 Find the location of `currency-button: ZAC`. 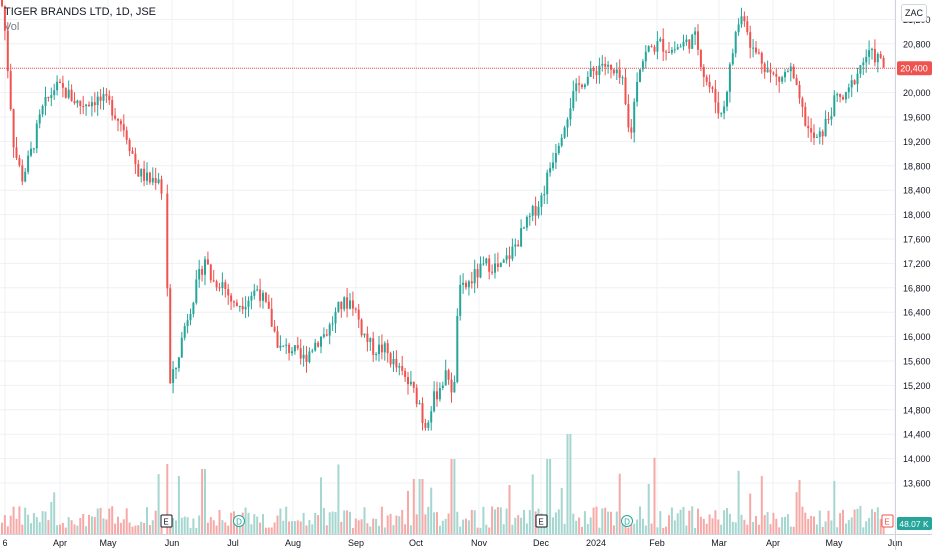

currency-button: ZAC is located at coordinates (914, 13).